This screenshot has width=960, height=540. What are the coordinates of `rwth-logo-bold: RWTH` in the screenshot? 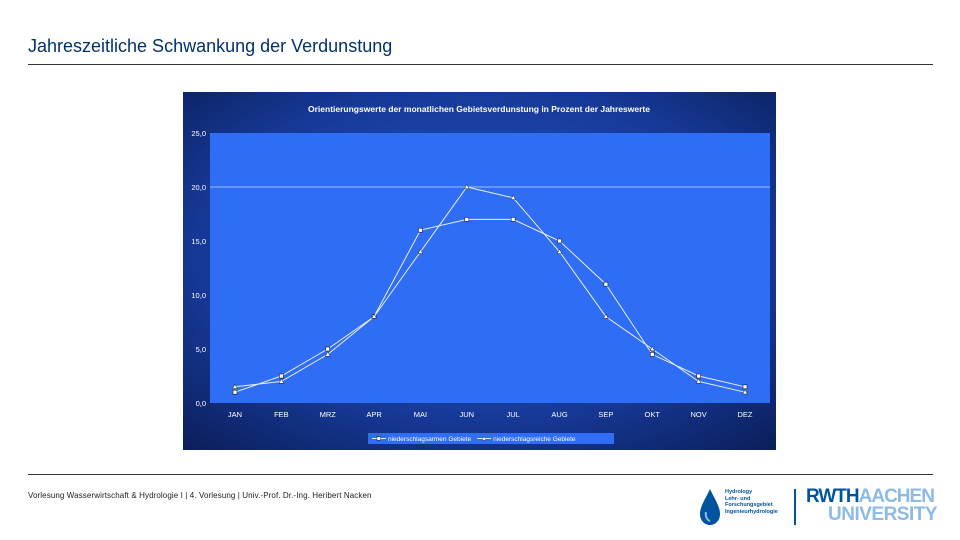 It's located at (833, 496).